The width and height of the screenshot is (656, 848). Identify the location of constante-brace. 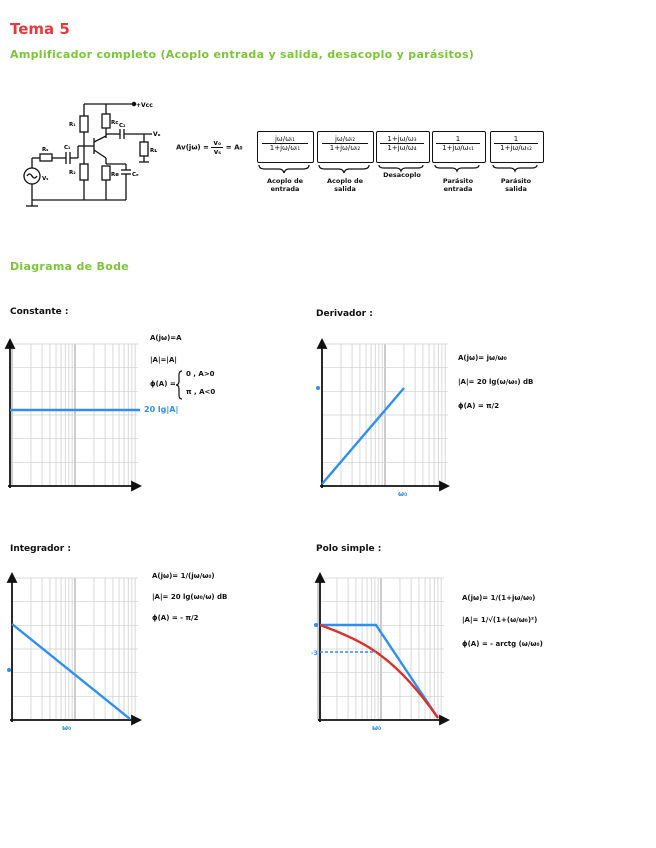
(179, 385).